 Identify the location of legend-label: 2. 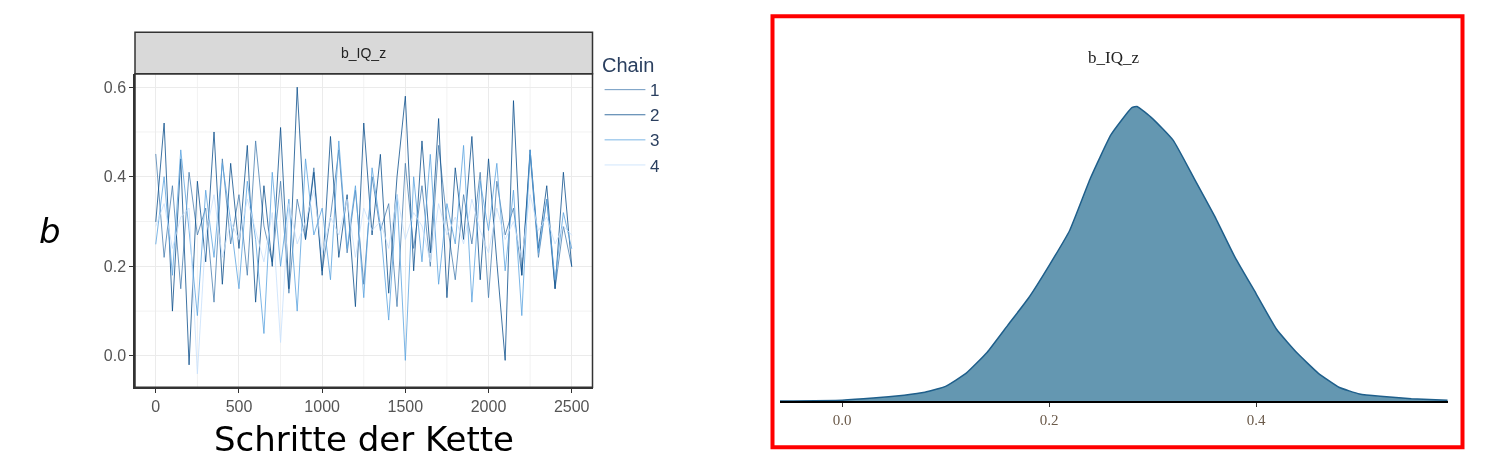
(655, 116).